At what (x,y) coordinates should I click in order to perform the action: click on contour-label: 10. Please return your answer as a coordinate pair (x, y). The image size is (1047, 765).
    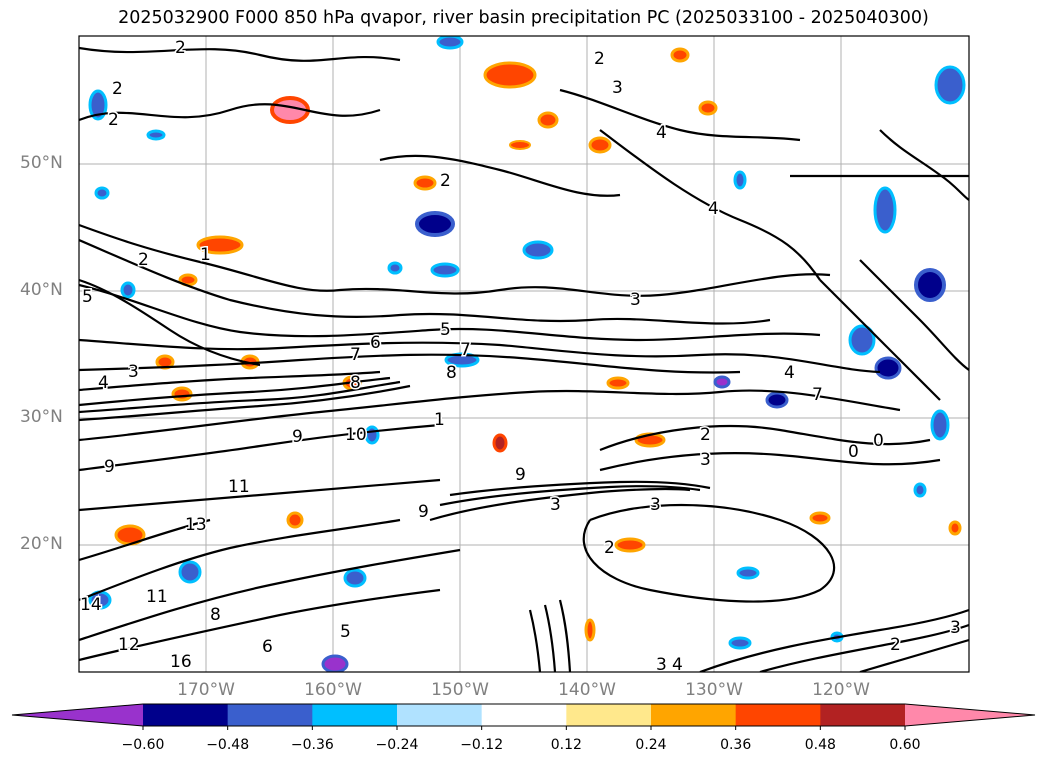
    Looking at the image, I should click on (356, 435).